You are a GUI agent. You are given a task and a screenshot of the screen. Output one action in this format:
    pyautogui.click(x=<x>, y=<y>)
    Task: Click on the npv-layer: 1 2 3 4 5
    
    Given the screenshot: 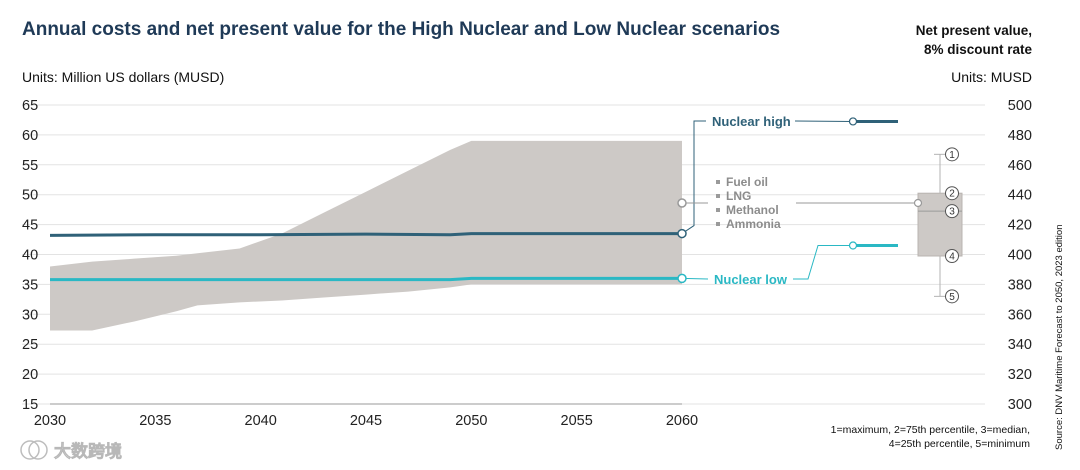 What is the action you would take?
    pyautogui.click(x=905, y=210)
    